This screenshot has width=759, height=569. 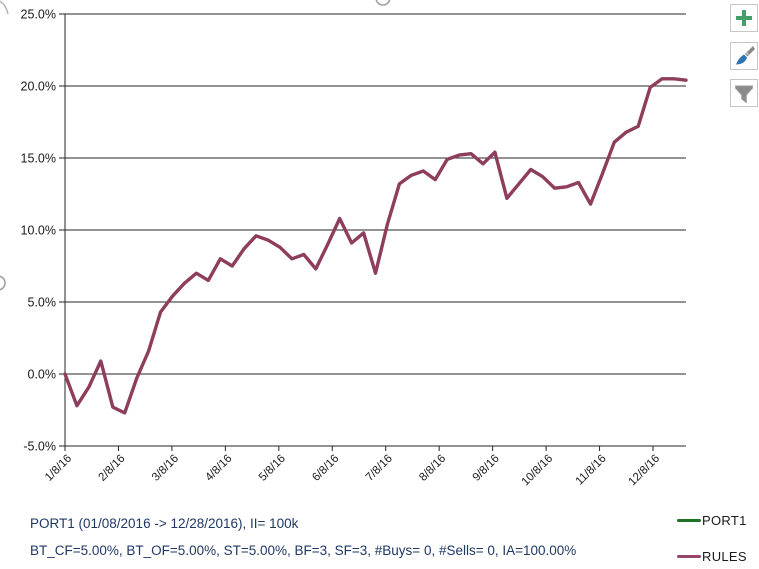 What do you see at coordinates (165, 468) in the screenshot?
I see `x-axis-label: 3/8/16` at bounding box center [165, 468].